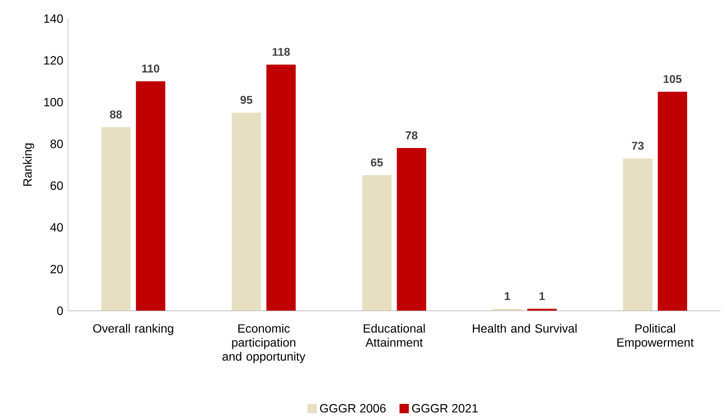 The height and width of the screenshot is (420, 723). What do you see at coordinates (53, 102) in the screenshot?
I see `y-tick-label: 100` at bounding box center [53, 102].